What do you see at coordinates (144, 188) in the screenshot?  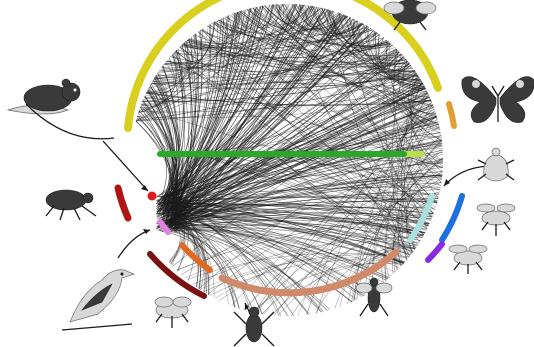 I see `vole-pointer-head` at bounding box center [144, 188].